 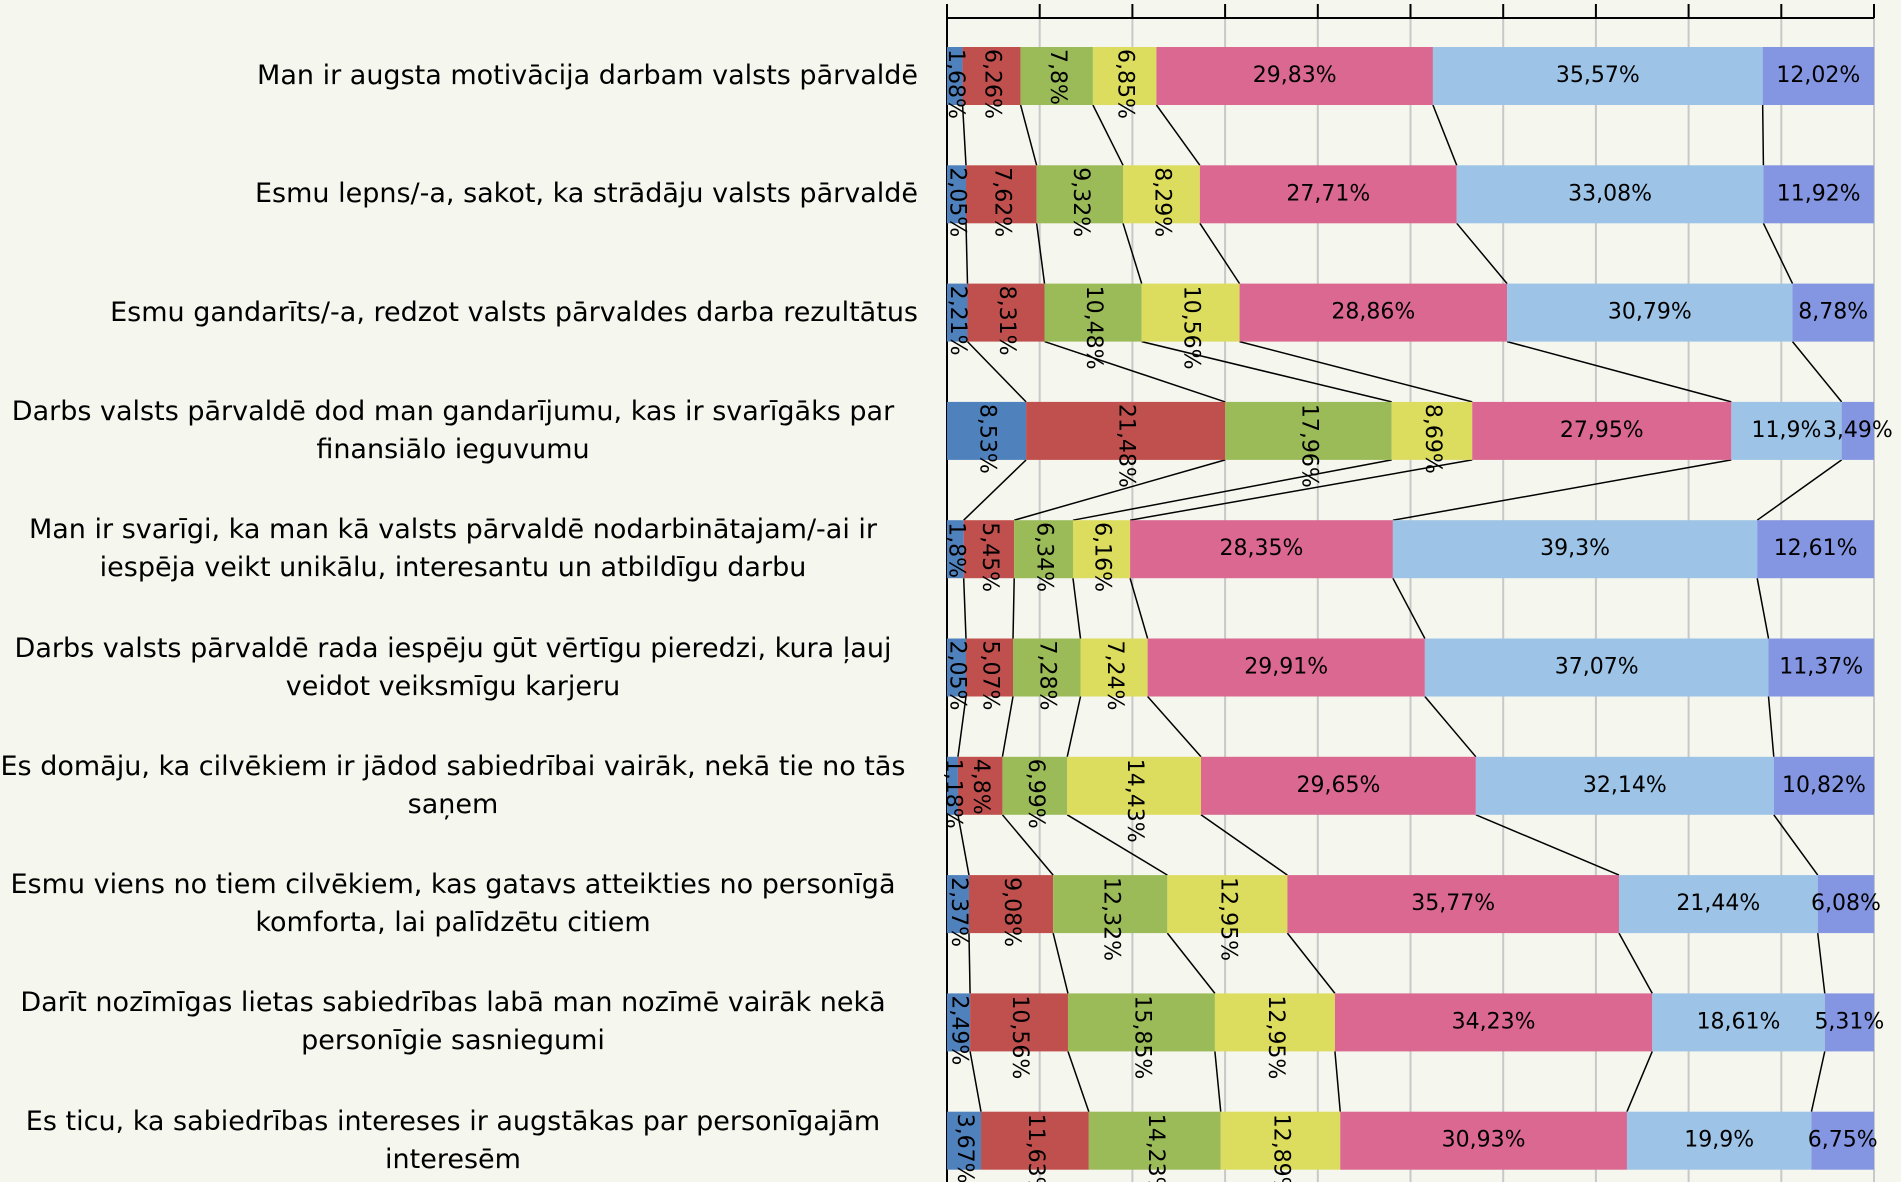 What do you see at coordinates (1102, 557) in the screenshot?
I see `value-label: 6,16%` at bounding box center [1102, 557].